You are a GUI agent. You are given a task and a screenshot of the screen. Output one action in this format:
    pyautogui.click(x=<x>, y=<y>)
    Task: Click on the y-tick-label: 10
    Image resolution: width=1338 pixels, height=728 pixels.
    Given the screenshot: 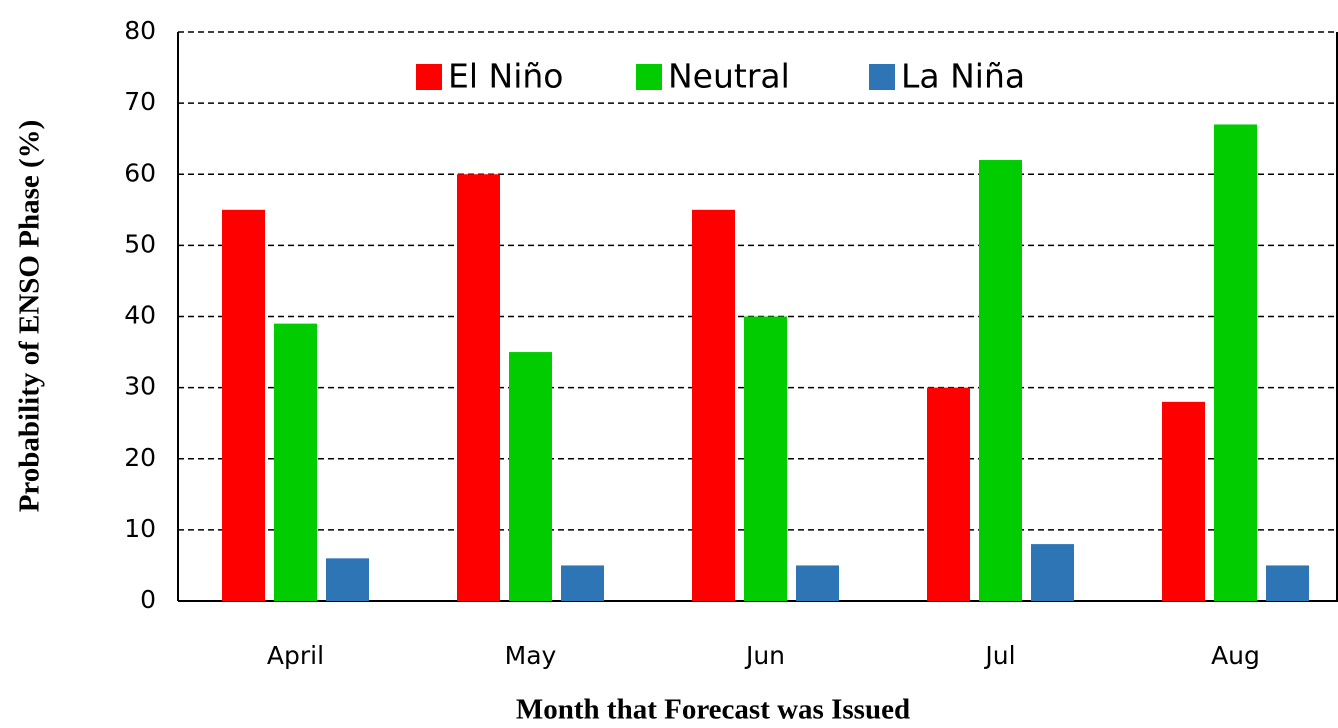 What is the action you would take?
    pyautogui.click(x=140, y=528)
    